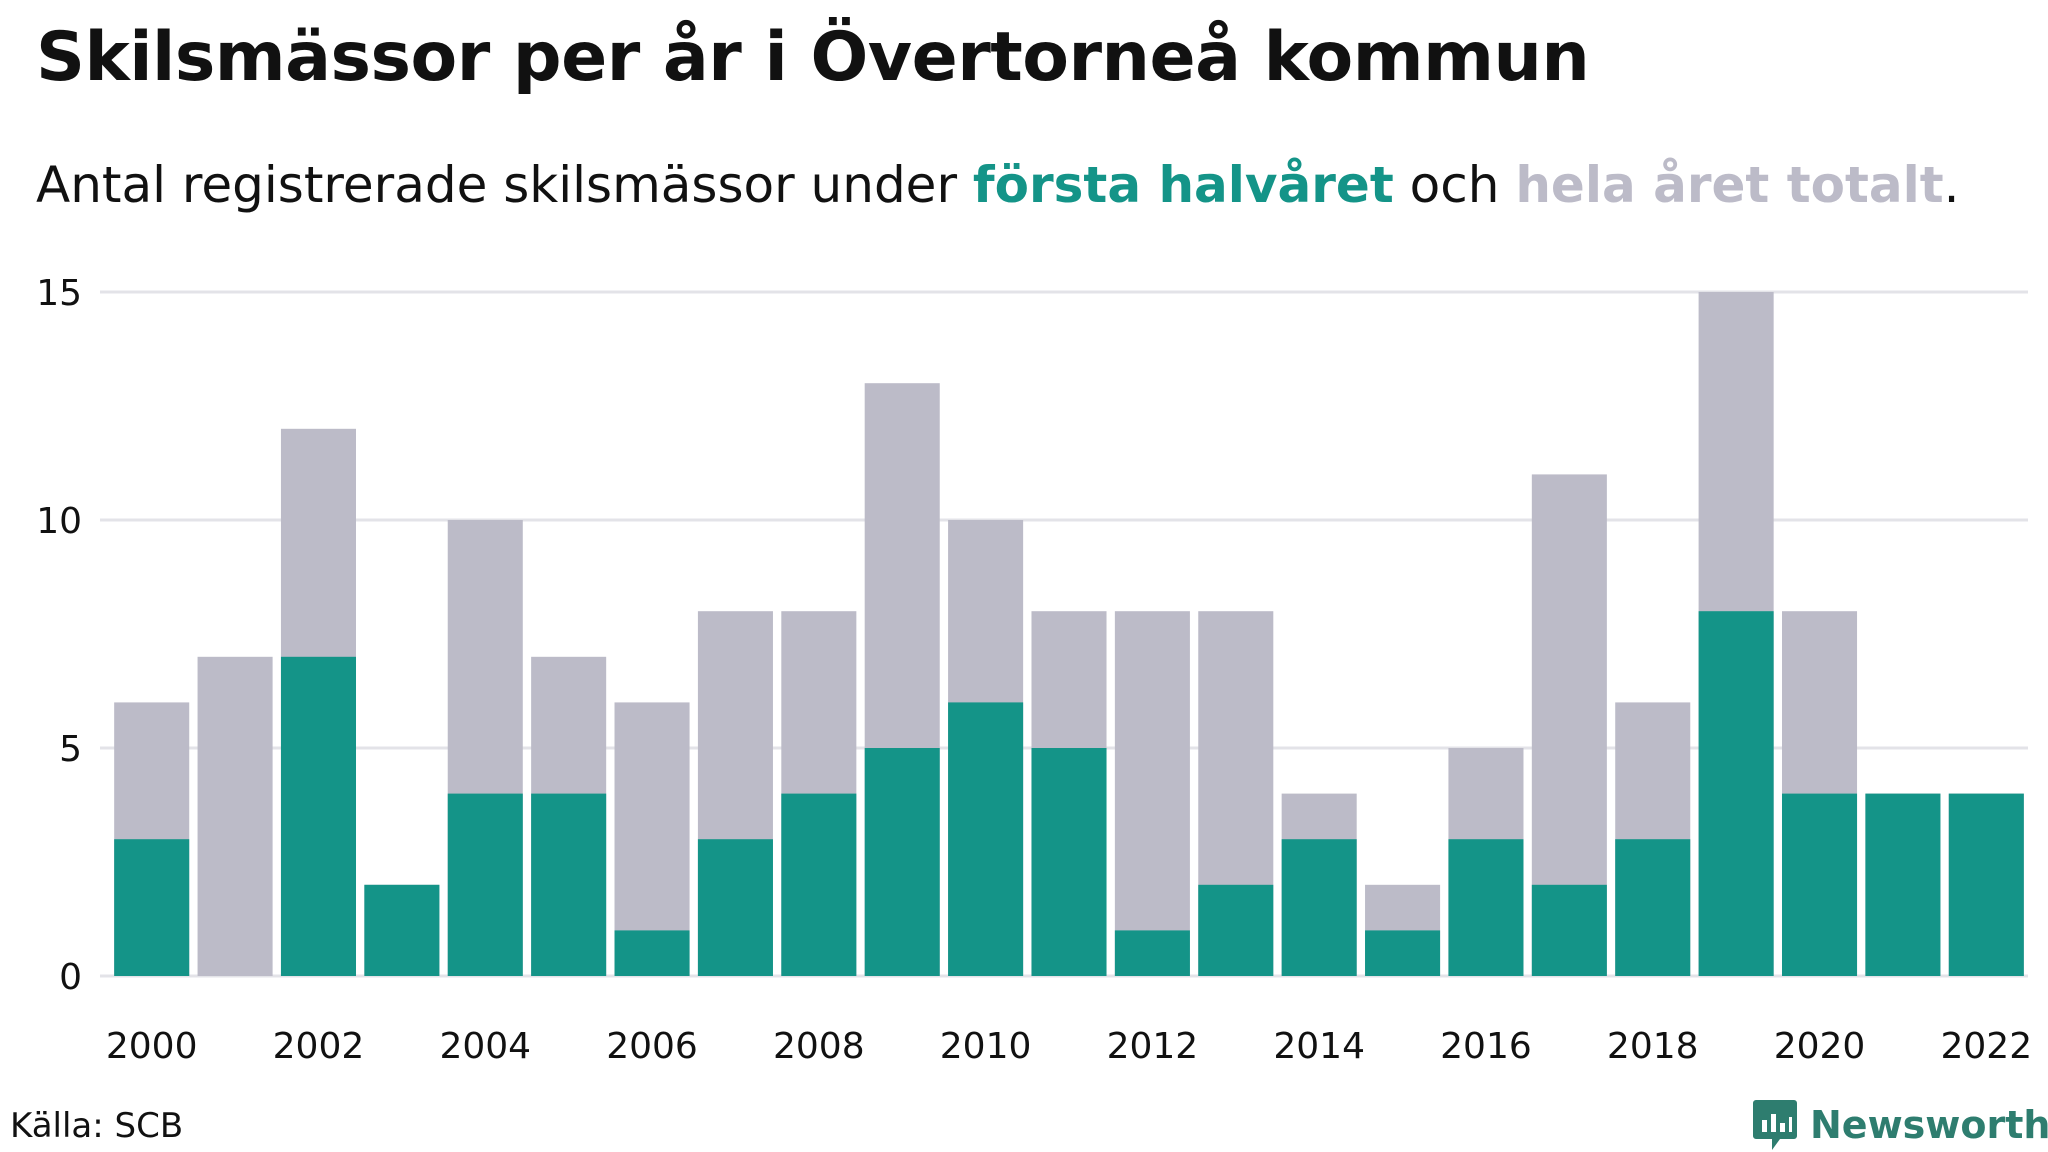 Image resolution: width=2048 pixels, height=1152 pixels. I want to click on x-tick-label: 2016, so click(1486, 1046).